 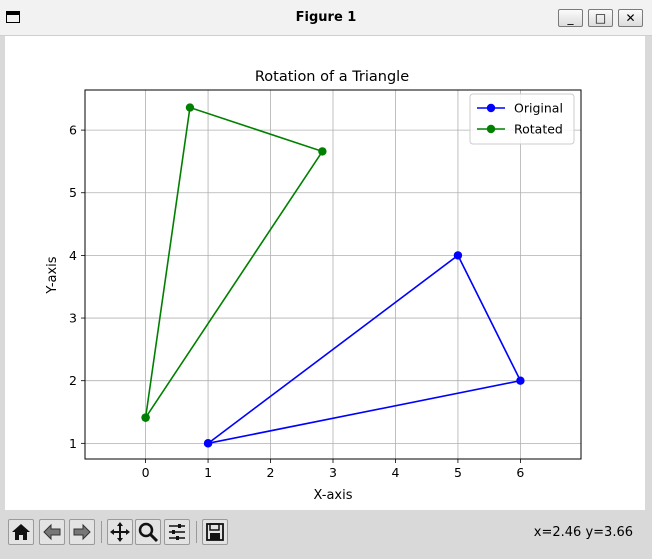 I want to click on save-button, so click(x=215, y=532).